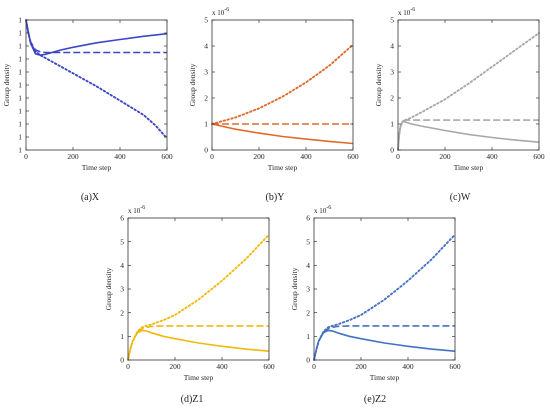  What do you see at coordinates (460, 197) in the screenshot?
I see `panel-caption: (c)W` at bounding box center [460, 197].